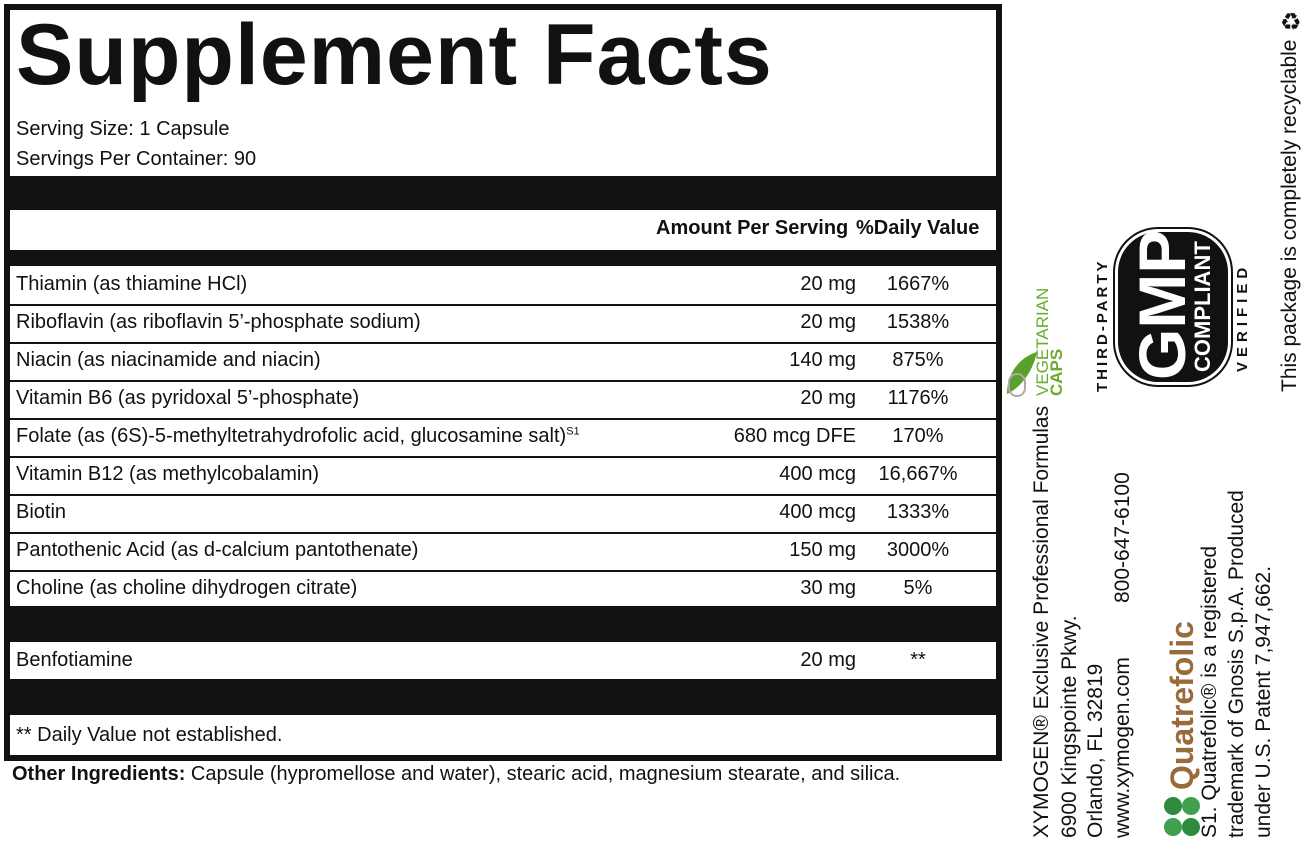  Describe the element at coordinates (503, 286) in the screenshot. I see `table-row: Thiamin (as thiamine HCl) 20 mg 1667%` at that location.